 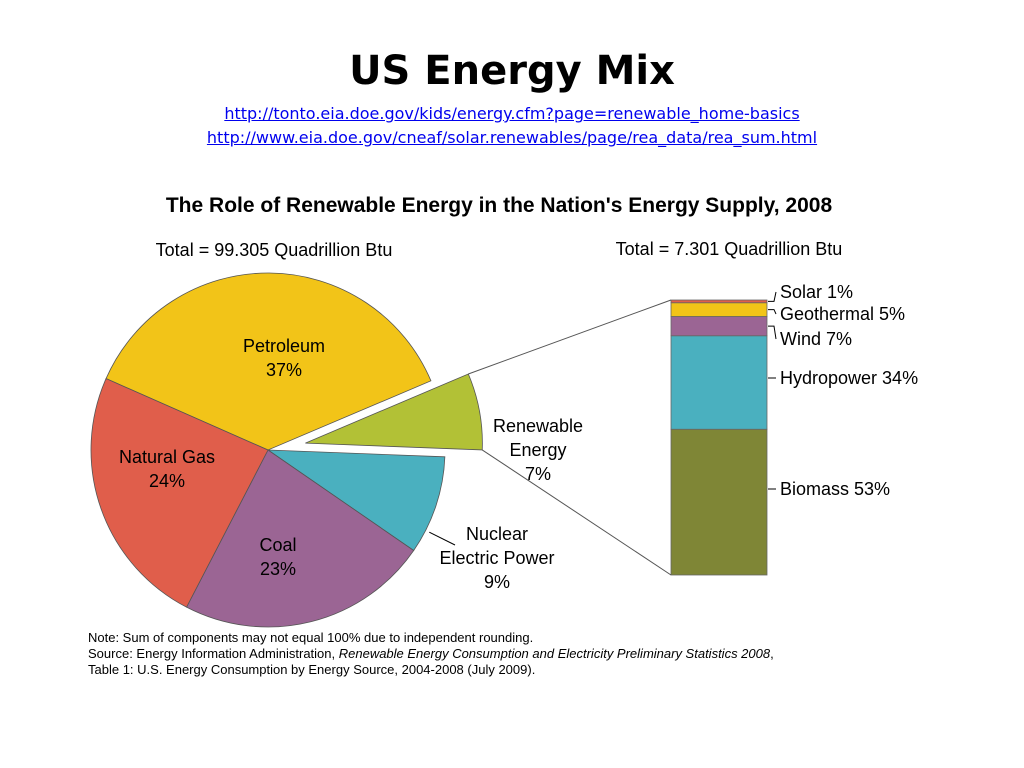 What do you see at coordinates (816, 339) in the screenshot?
I see `stack-label-wind: Wind 7%` at bounding box center [816, 339].